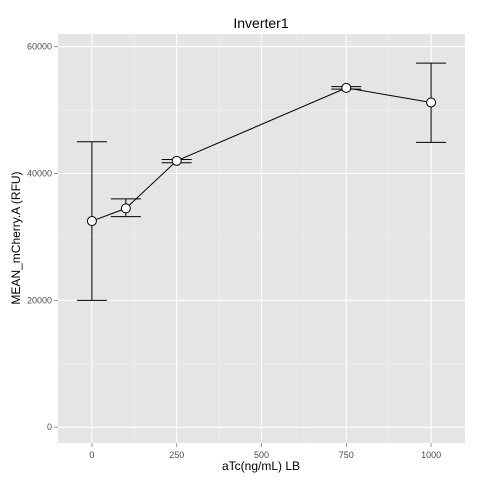 Image resolution: width=480 pixels, height=480 pixels. I want to click on y-axis-label: MEAN_mCherry.A (RFU), so click(16, 237).